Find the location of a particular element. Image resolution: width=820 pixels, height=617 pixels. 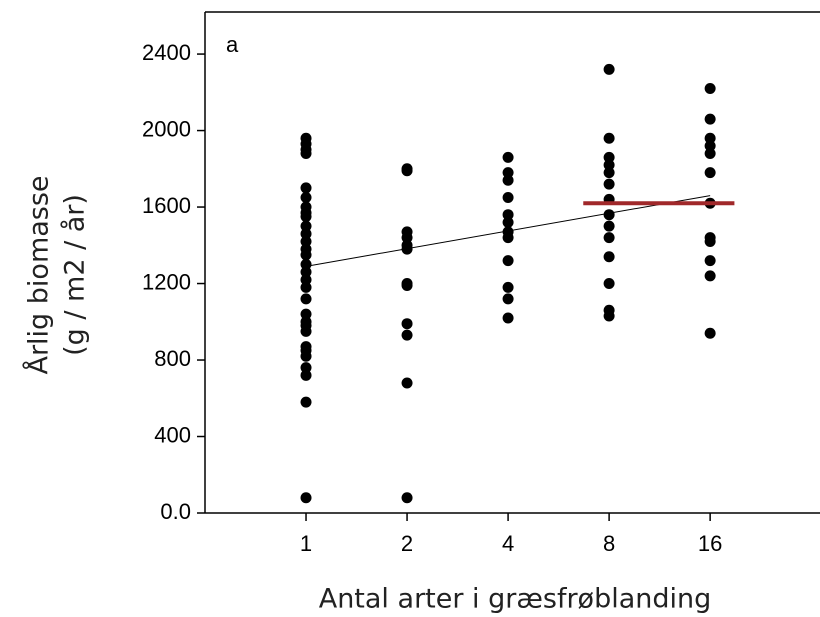

x-axis-title: Antal arter i græsfrøblanding is located at coordinates (515, 599).